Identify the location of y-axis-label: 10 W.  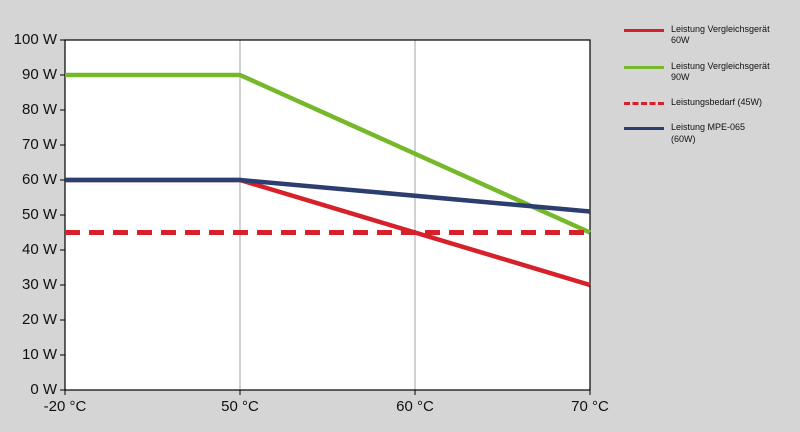
(39, 354).